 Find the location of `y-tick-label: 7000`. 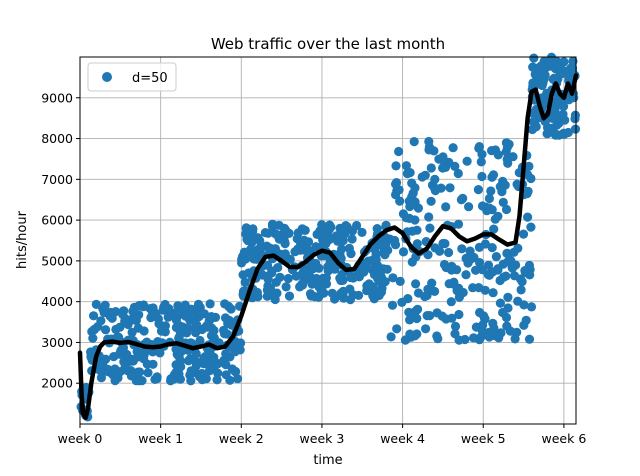

y-tick-label: 7000 is located at coordinates (57, 179).